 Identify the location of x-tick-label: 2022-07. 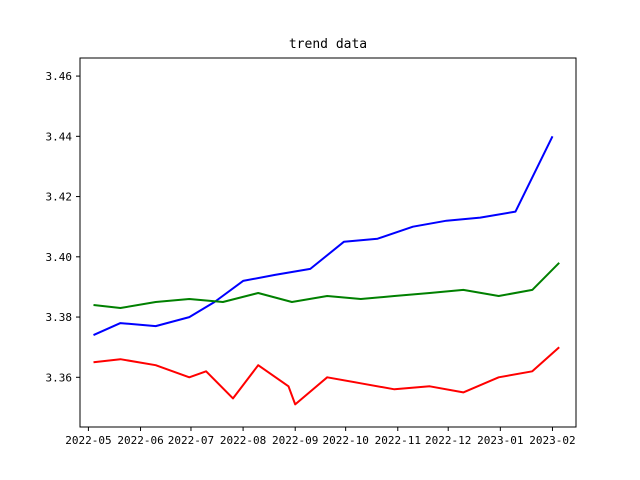
(191, 440).